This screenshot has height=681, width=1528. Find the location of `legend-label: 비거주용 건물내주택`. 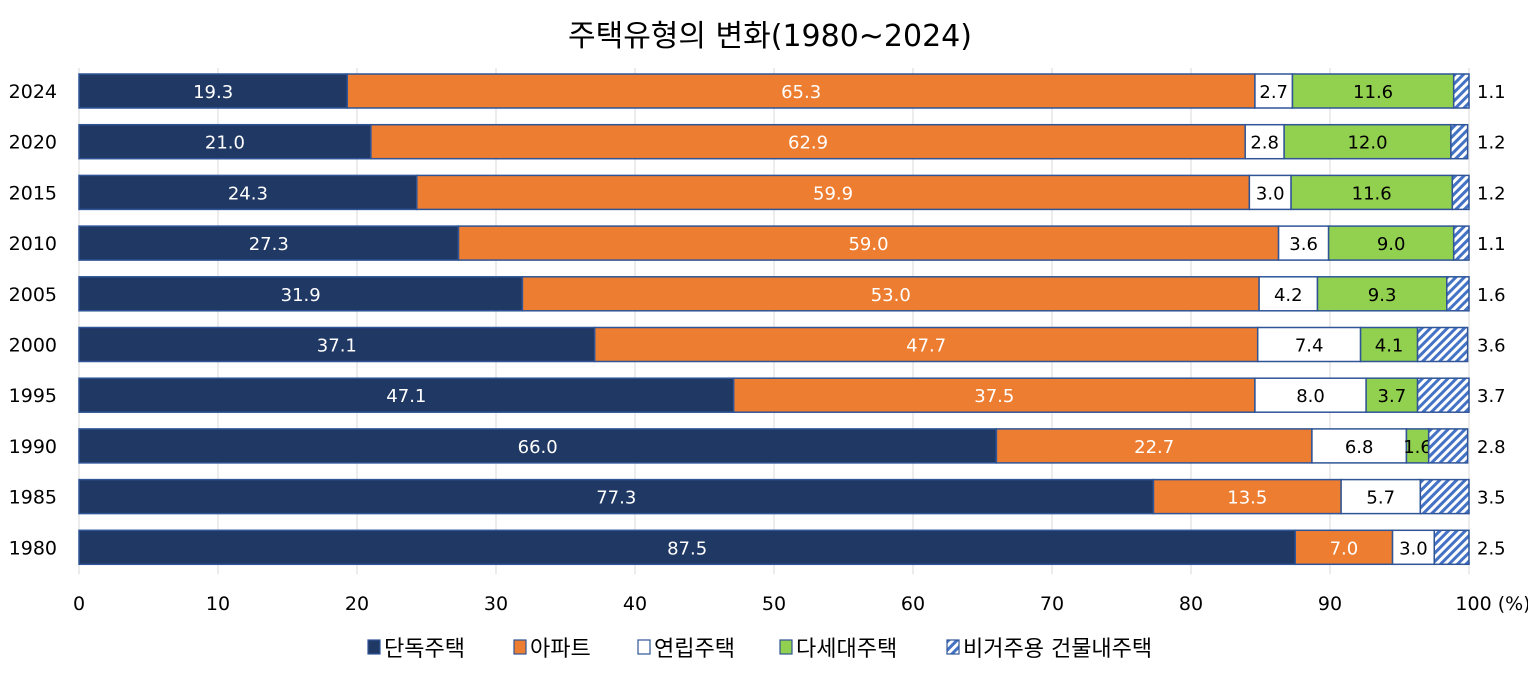

legend-label: 비거주용 건물내주택 is located at coordinates (1057, 649).